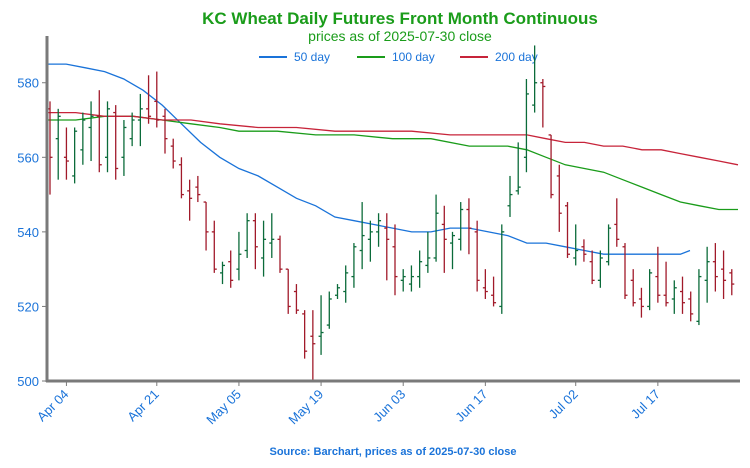 The image size is (750, 468). Describe the element at coordinates (312, 57) in the screenshot. I see `legend-label: 50 day` at that location.